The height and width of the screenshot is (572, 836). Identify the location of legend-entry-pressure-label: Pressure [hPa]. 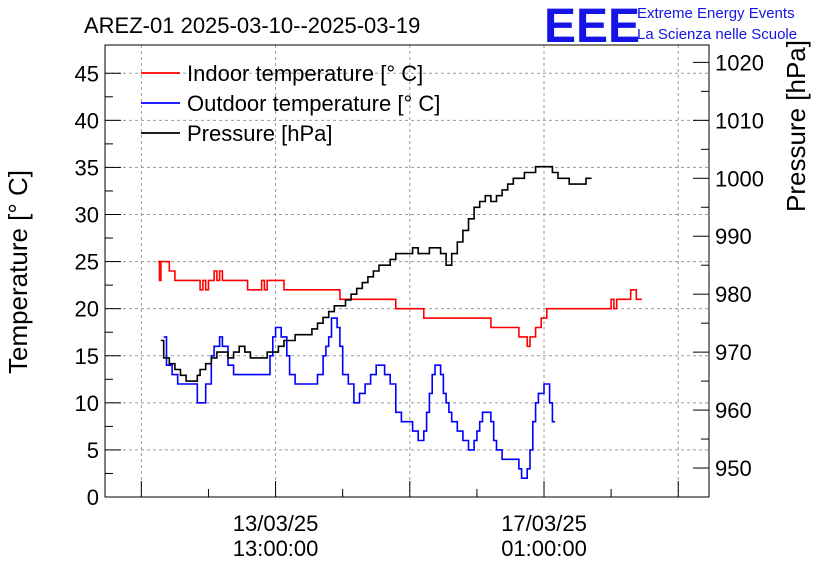
(260, 133).